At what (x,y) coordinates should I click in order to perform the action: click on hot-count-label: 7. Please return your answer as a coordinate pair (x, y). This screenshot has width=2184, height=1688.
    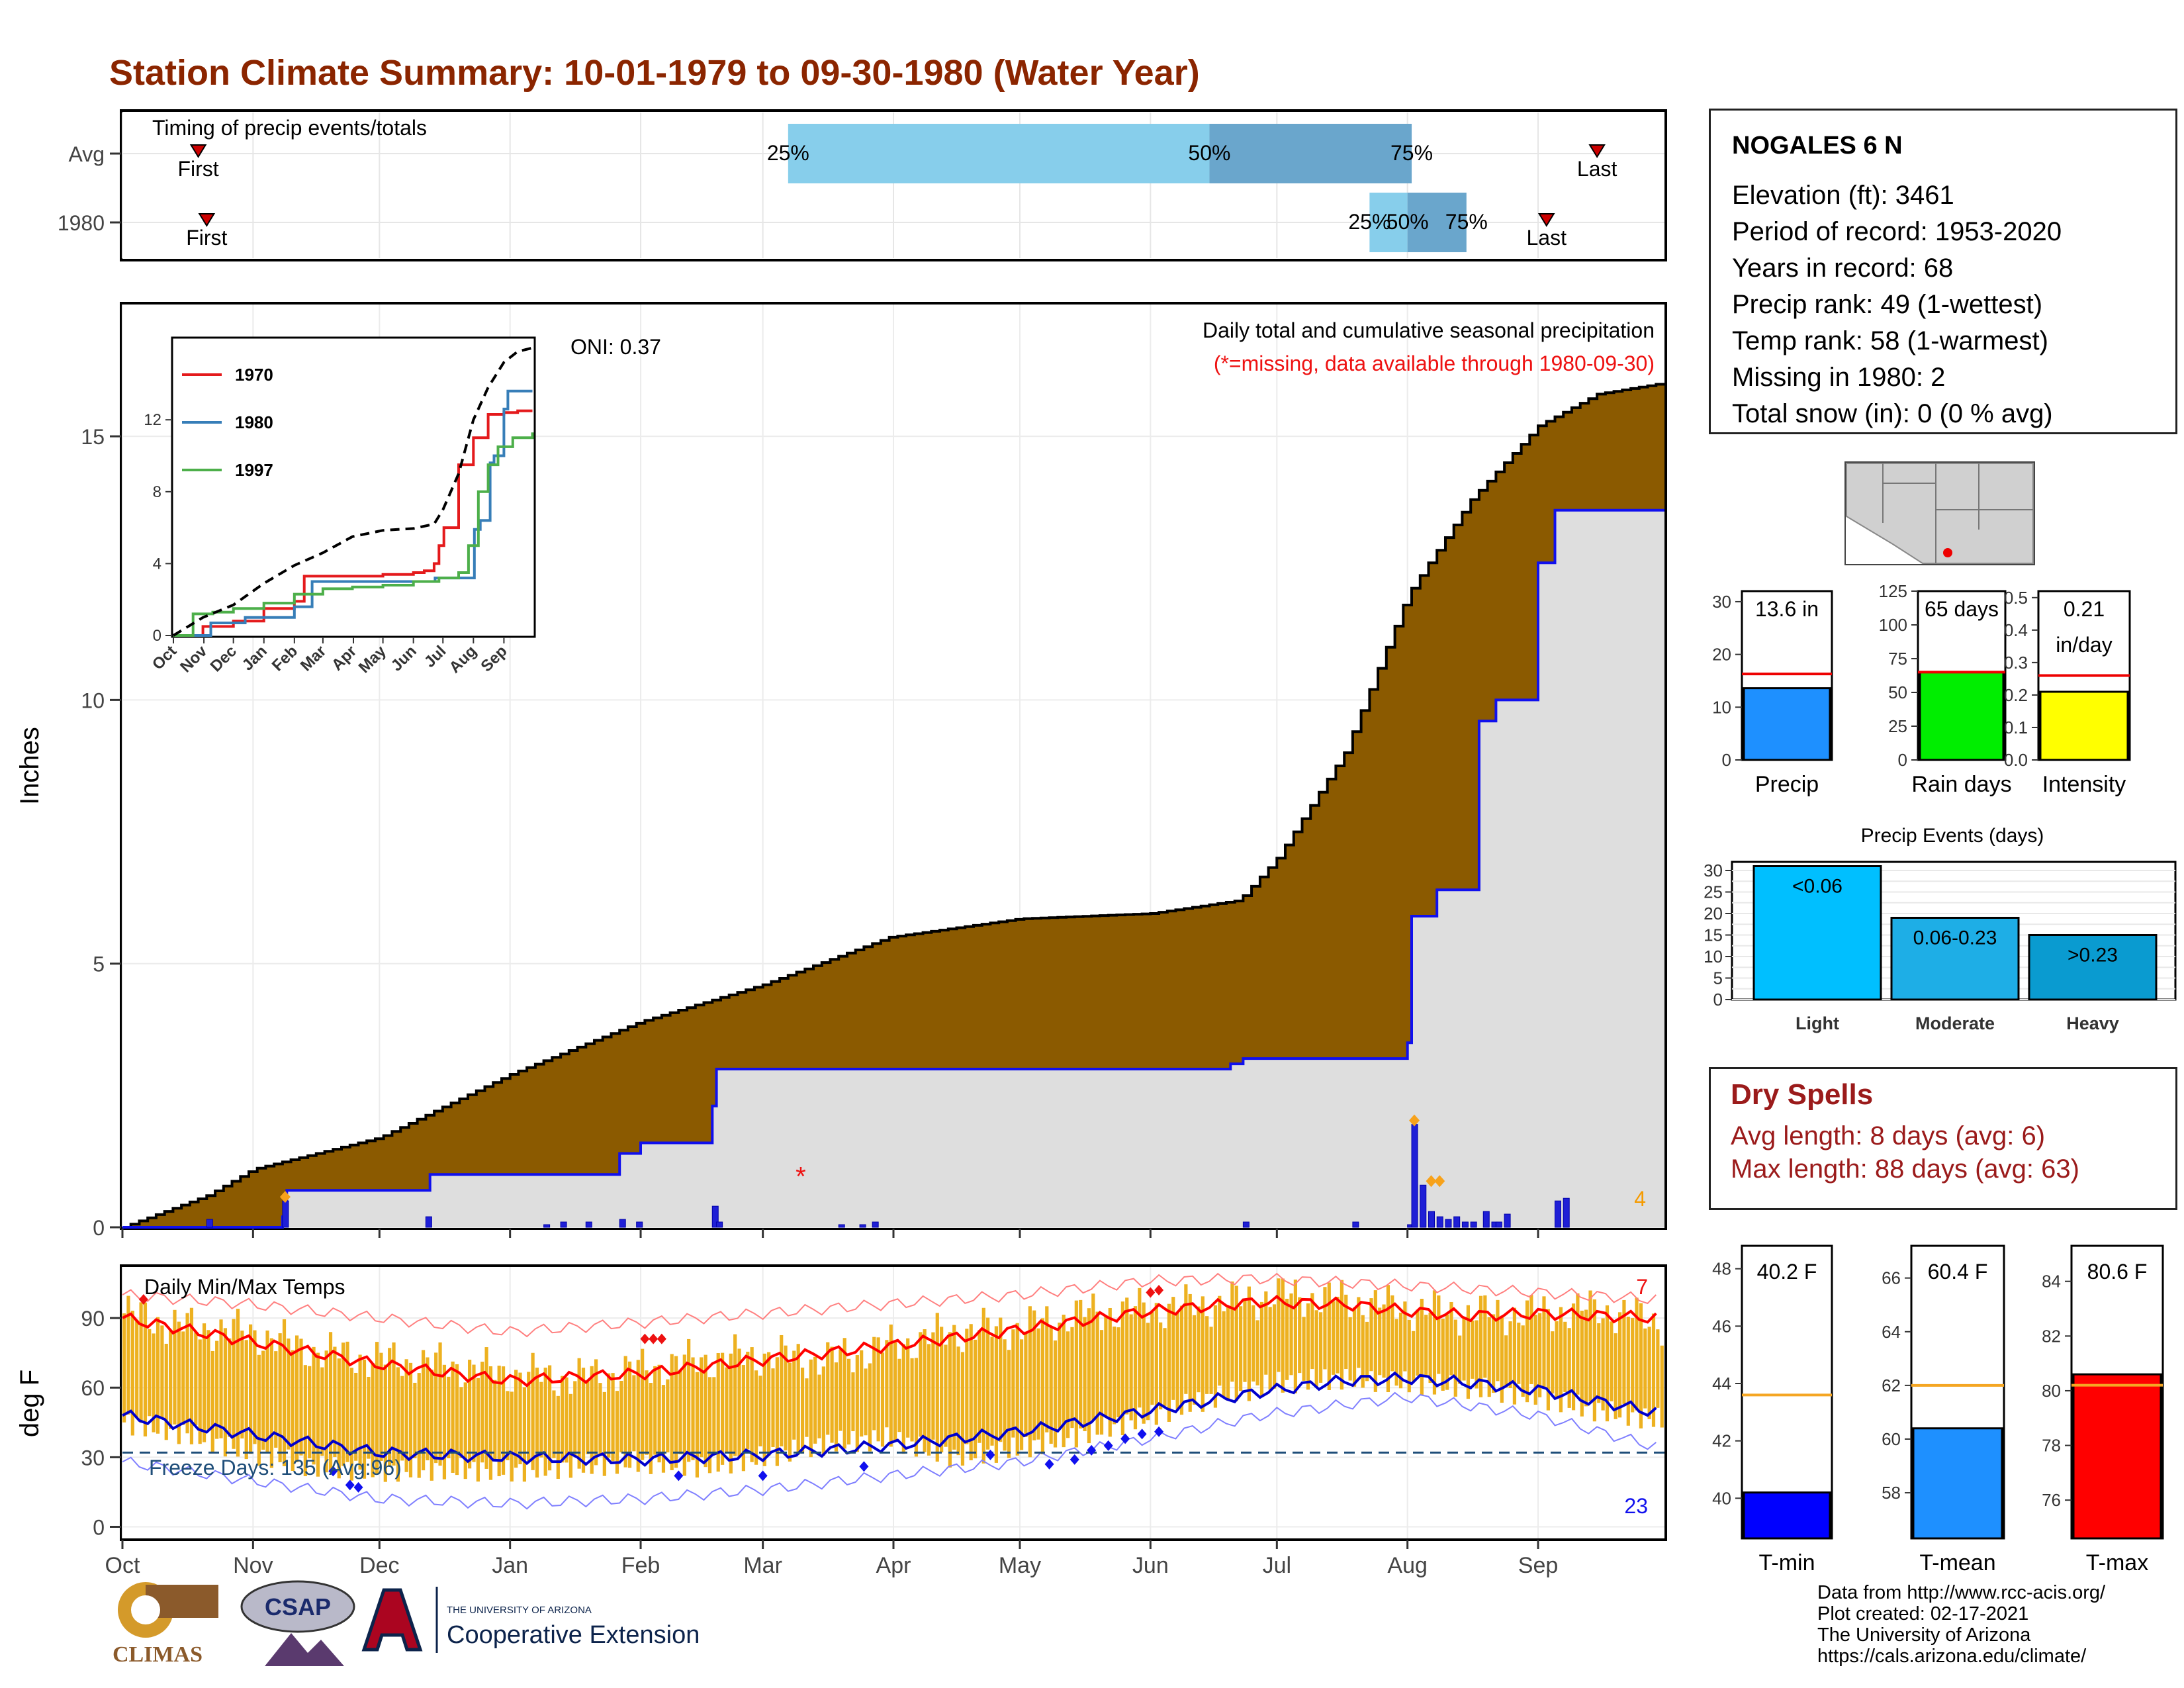
    Looking at the image, I should click on (1642, 1287).